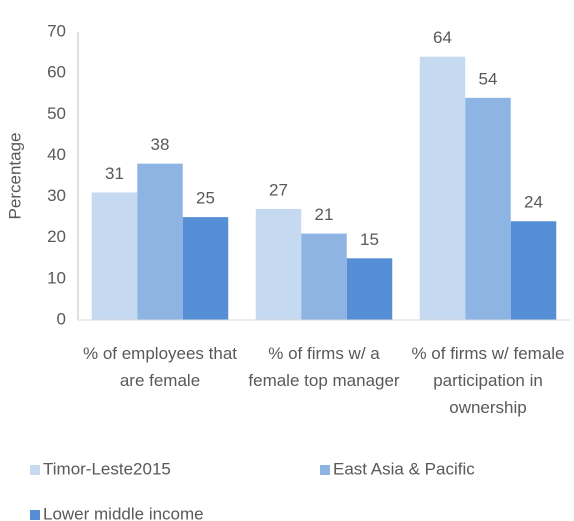  I want to click on y-tick-label: 40, so click(56, 154).